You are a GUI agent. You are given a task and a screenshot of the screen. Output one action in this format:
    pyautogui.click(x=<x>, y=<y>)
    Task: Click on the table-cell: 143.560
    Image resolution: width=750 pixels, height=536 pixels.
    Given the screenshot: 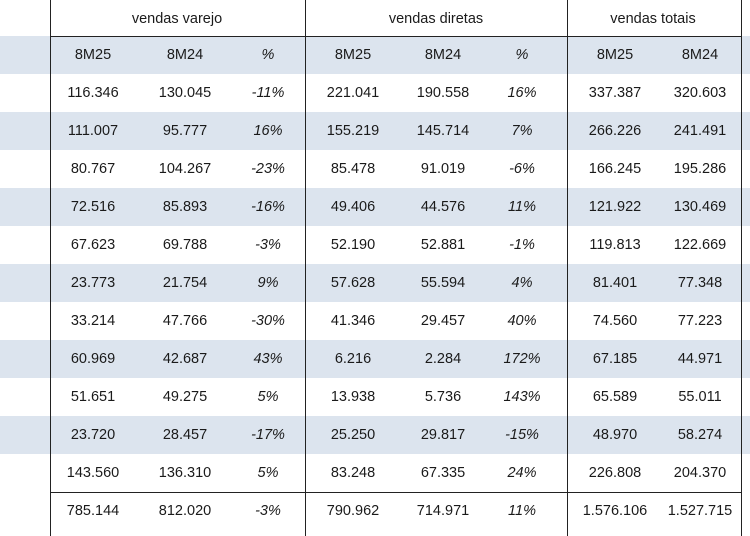 What is the action you would take?
    pyautogui.click(x=93, y=473)
    